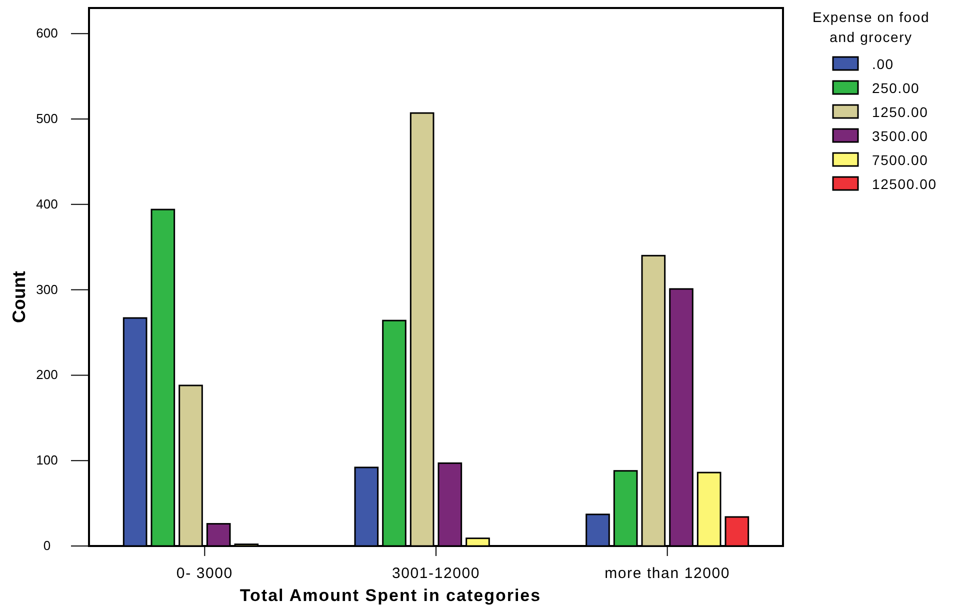  I want to click on legend-label: .00, so click(883, 64).